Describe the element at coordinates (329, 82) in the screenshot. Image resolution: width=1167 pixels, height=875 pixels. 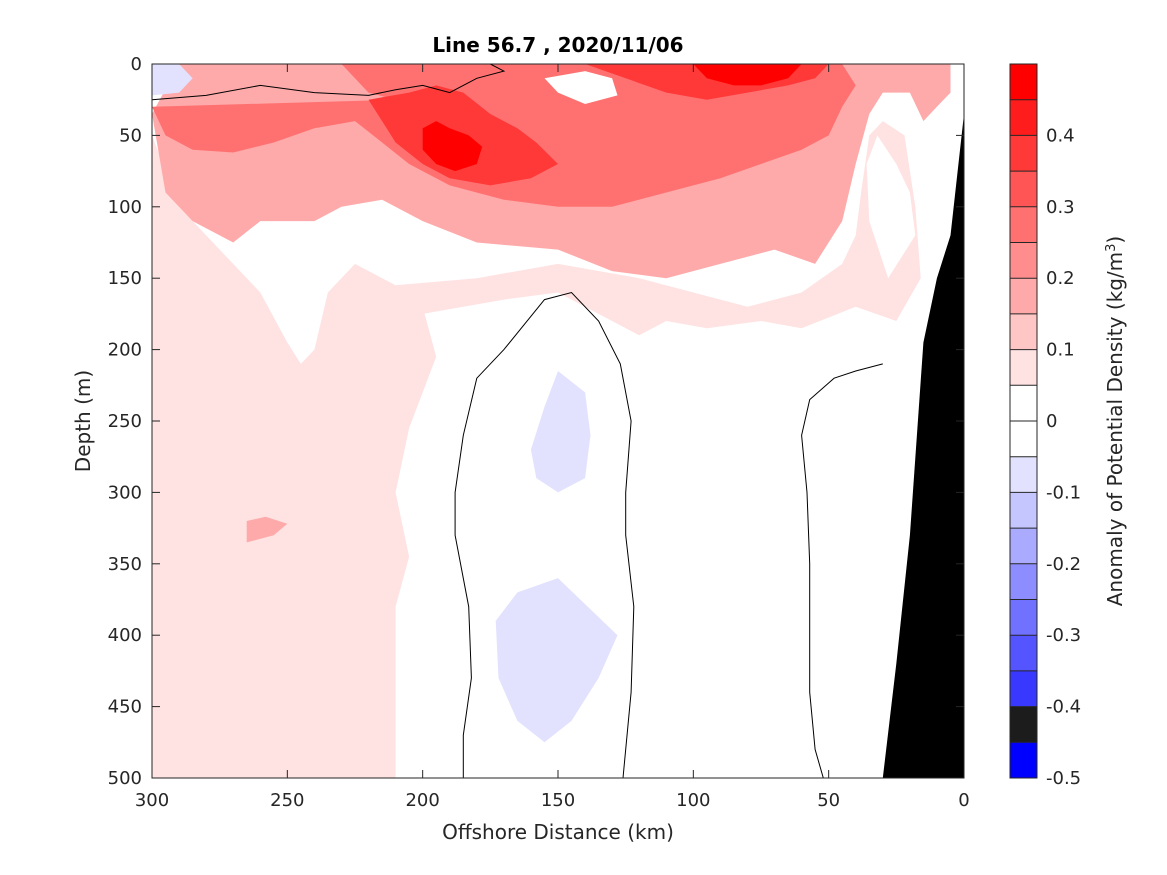
I see `contour-line-zero-contour-surface` at that location.